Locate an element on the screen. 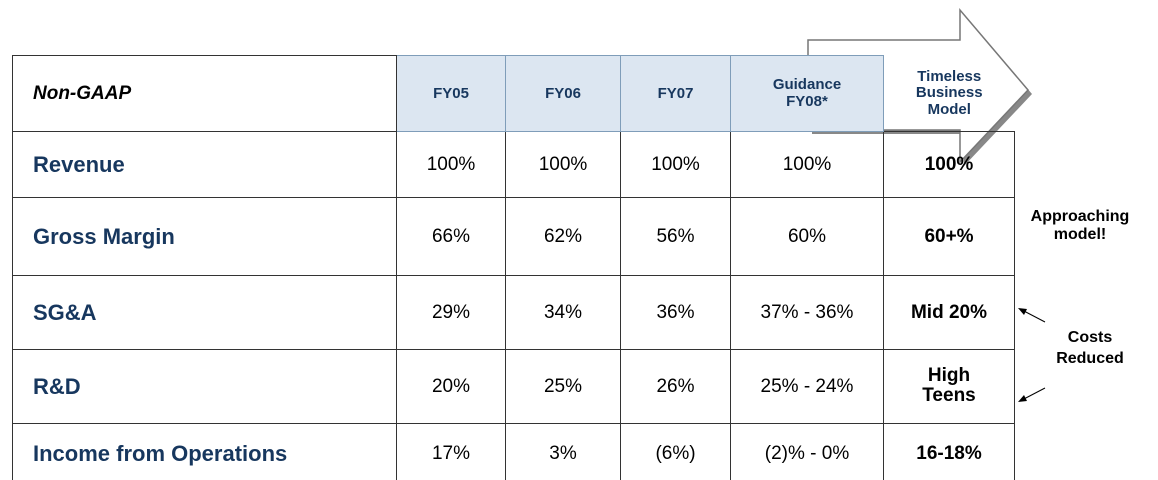 This screenshot has width=1158, height=480. table-cell: 62% is located at coordinates (563, 236).